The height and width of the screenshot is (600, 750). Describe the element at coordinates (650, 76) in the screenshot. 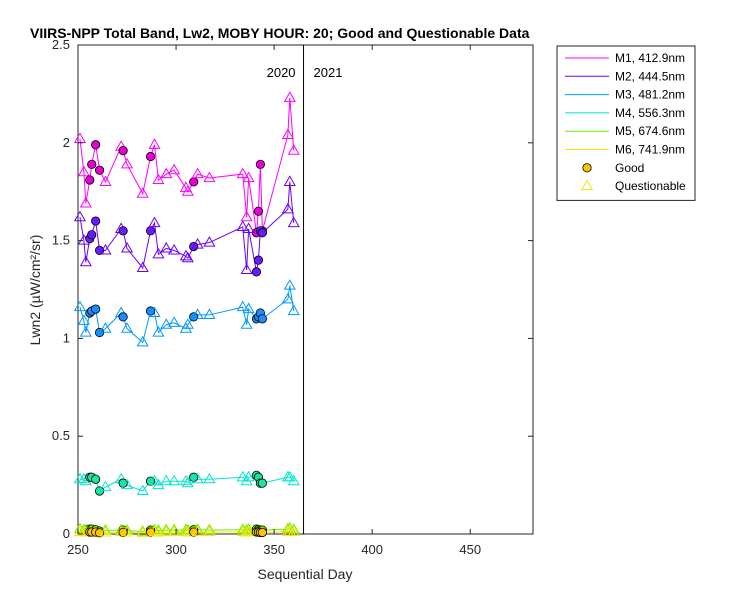

I see `legend-label: M2, 444.5nm` at that location.